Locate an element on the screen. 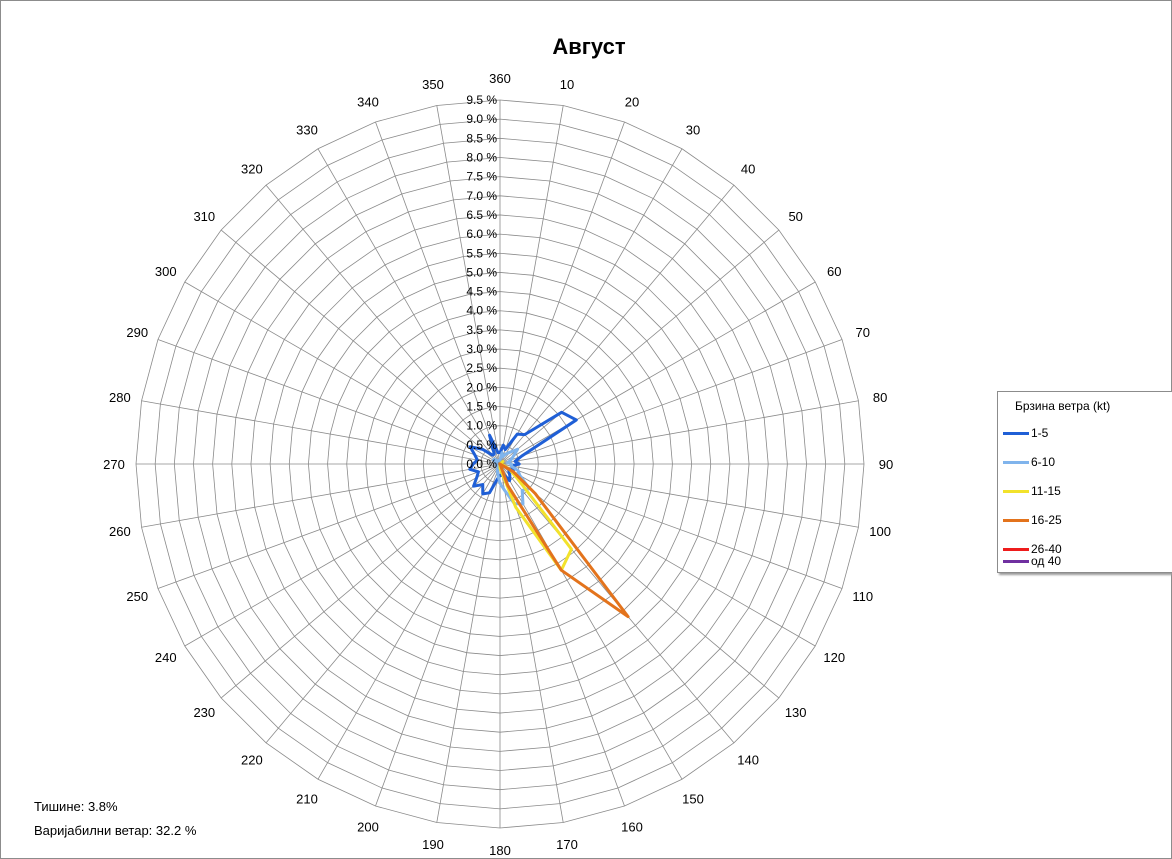 The height and width of the screenshot is (859, 1172). direction-label: 210 is located at coordinates (307, 798).